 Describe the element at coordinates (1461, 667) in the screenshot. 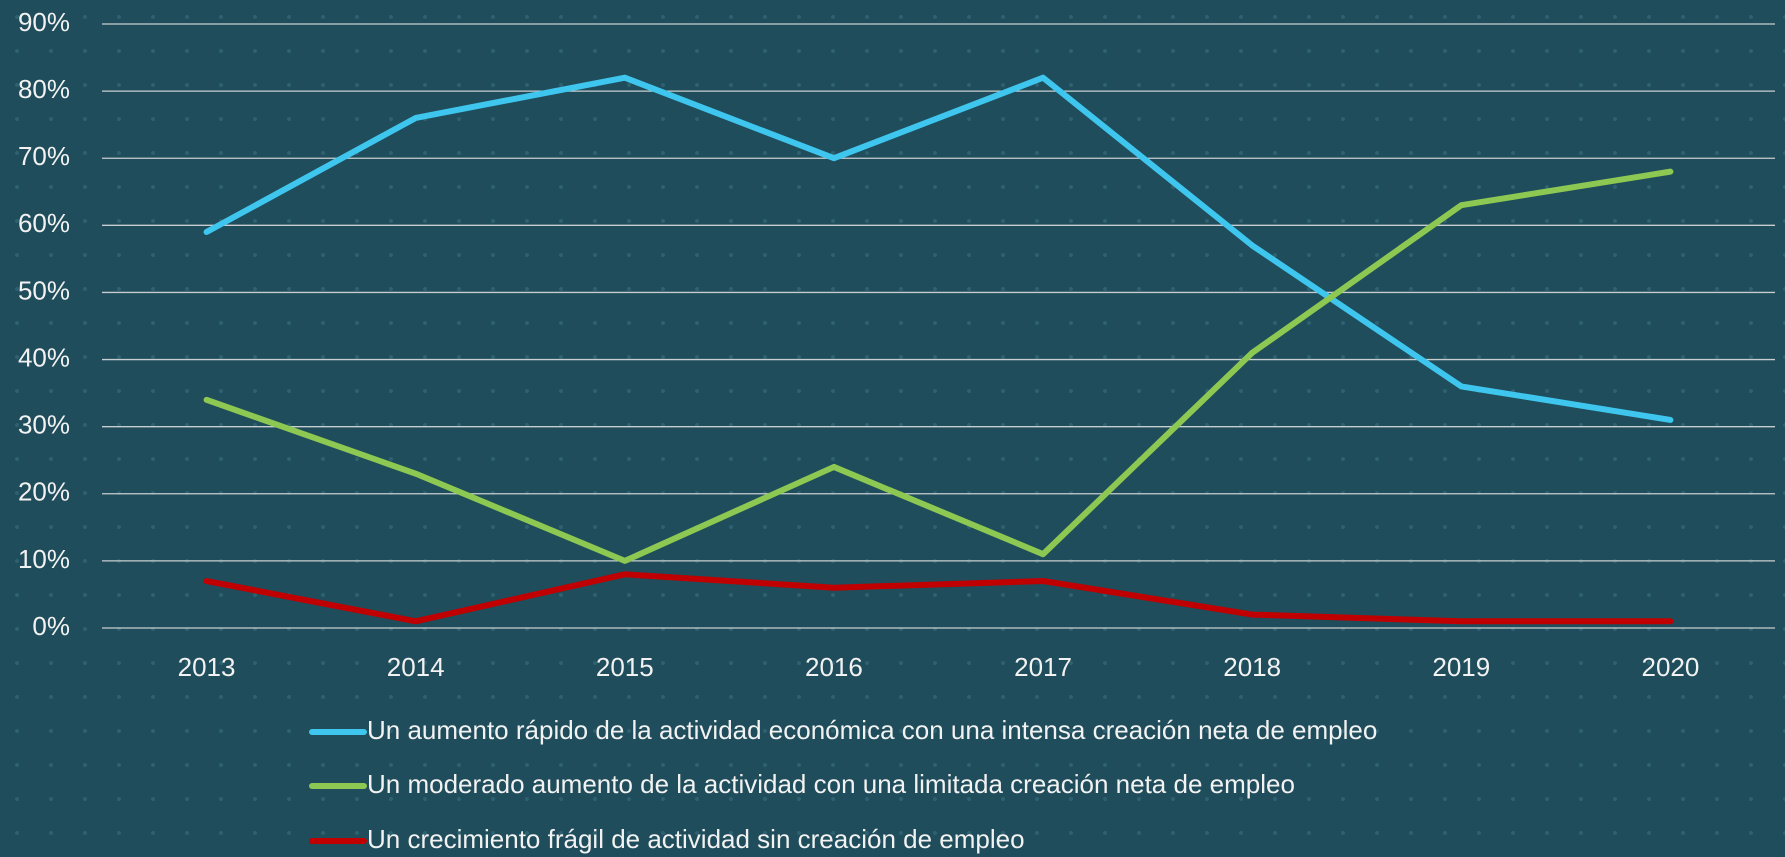

I see `x-tick-label: 2019` at that location.